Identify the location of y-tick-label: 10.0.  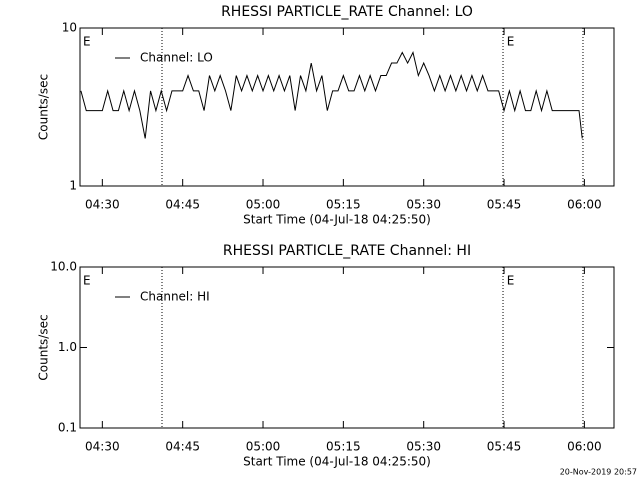
(63, 267).